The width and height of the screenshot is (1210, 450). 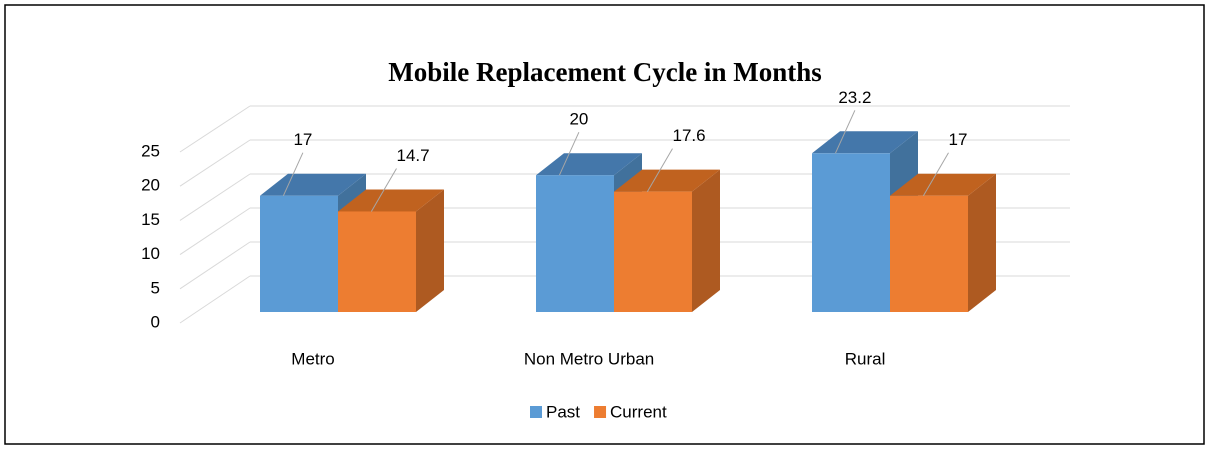 I want to click on x-tick-label: Non Metro Urban, so click(x=589, y=358).